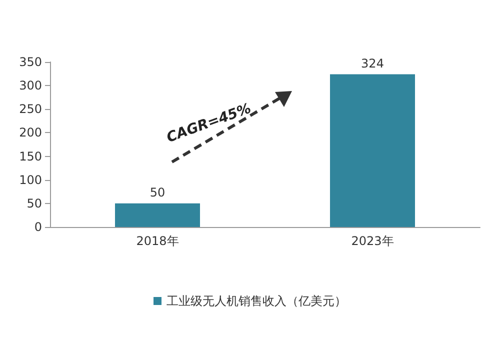  I want to click on y-tick-label: 350, so click(30, 62).